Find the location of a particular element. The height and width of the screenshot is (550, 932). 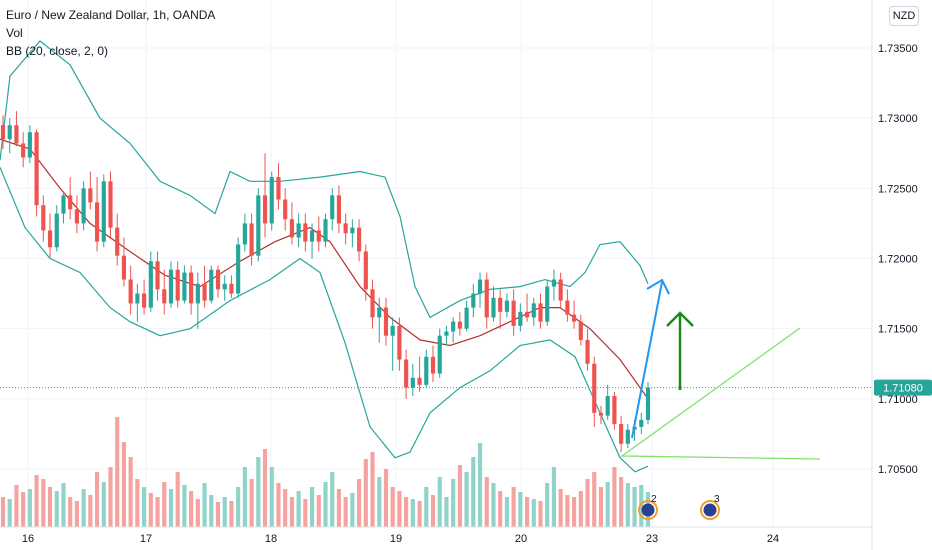

volume-indicator-label: Vol is located at coordinates (14, 33).